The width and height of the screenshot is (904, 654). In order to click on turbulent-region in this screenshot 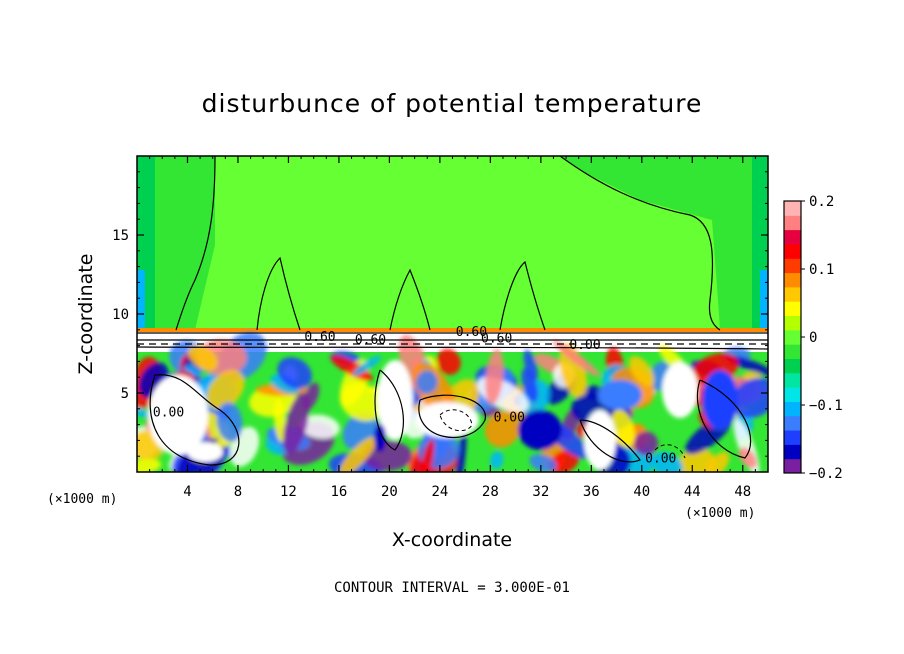, I will do `click(452, 402)`.